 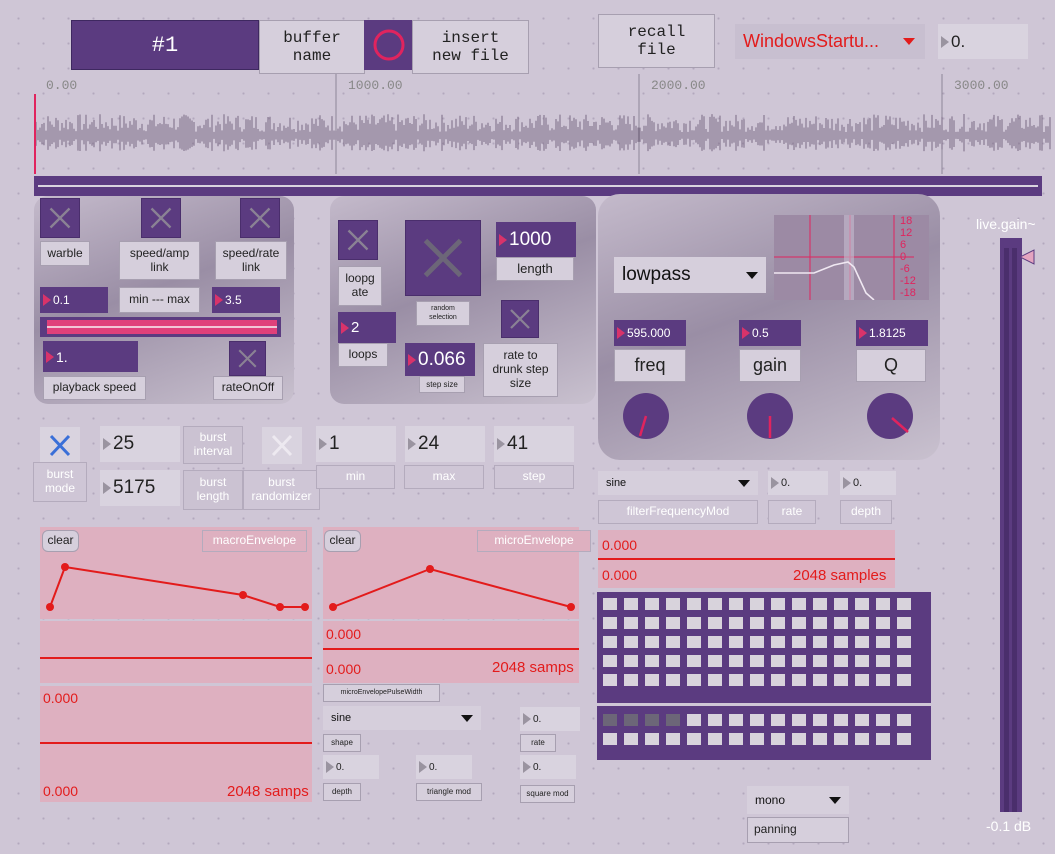 I want to click on loopgate-toggle, so click(x=358, y=240).